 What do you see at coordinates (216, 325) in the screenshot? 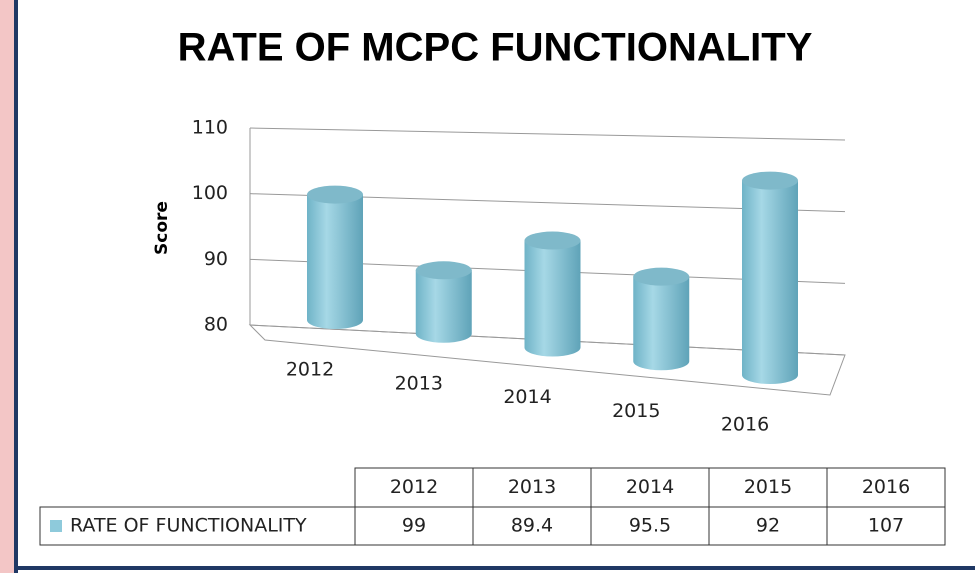
I see `y-tick-label: 80` at bounding box center [216, 325].